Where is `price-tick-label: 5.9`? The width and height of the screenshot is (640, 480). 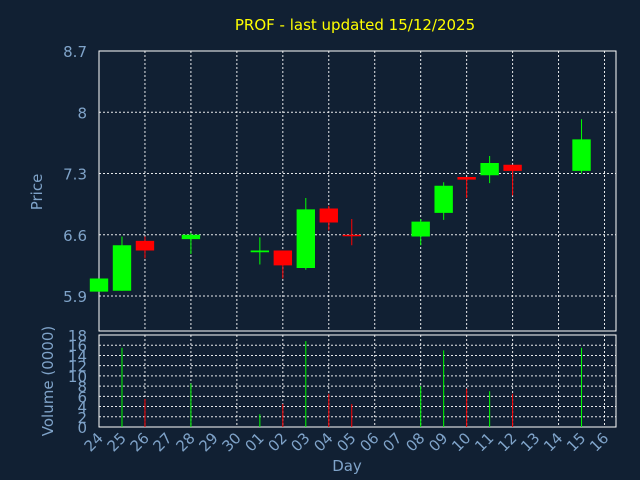 price-tick-label: 5.9 is located at coordinates (75, 297).